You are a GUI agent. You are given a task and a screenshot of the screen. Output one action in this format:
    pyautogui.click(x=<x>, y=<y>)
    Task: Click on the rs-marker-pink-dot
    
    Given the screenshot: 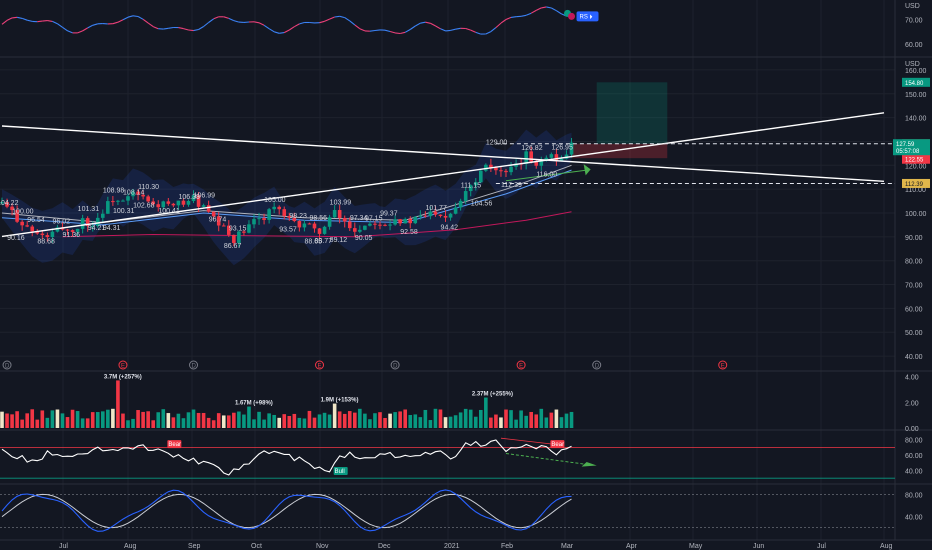 What is the action you would take?
    pyautogui.click(x=572, y=16)
    